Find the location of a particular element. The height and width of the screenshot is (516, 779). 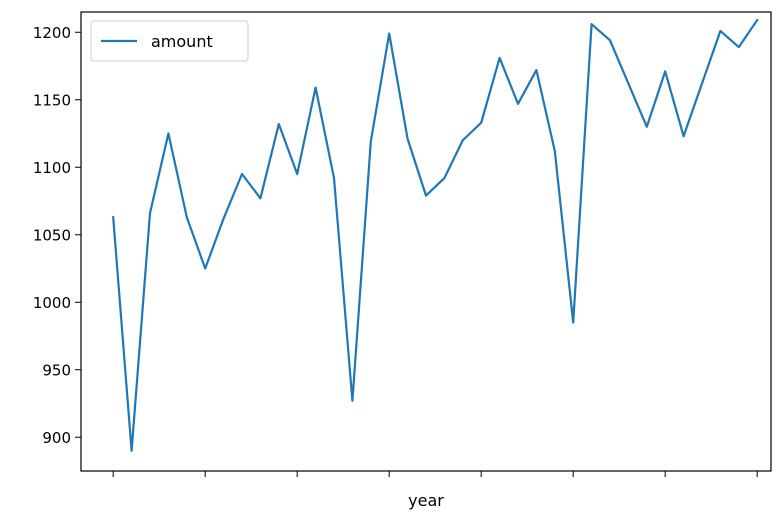

x-axis is located at coordinates (435, 474).